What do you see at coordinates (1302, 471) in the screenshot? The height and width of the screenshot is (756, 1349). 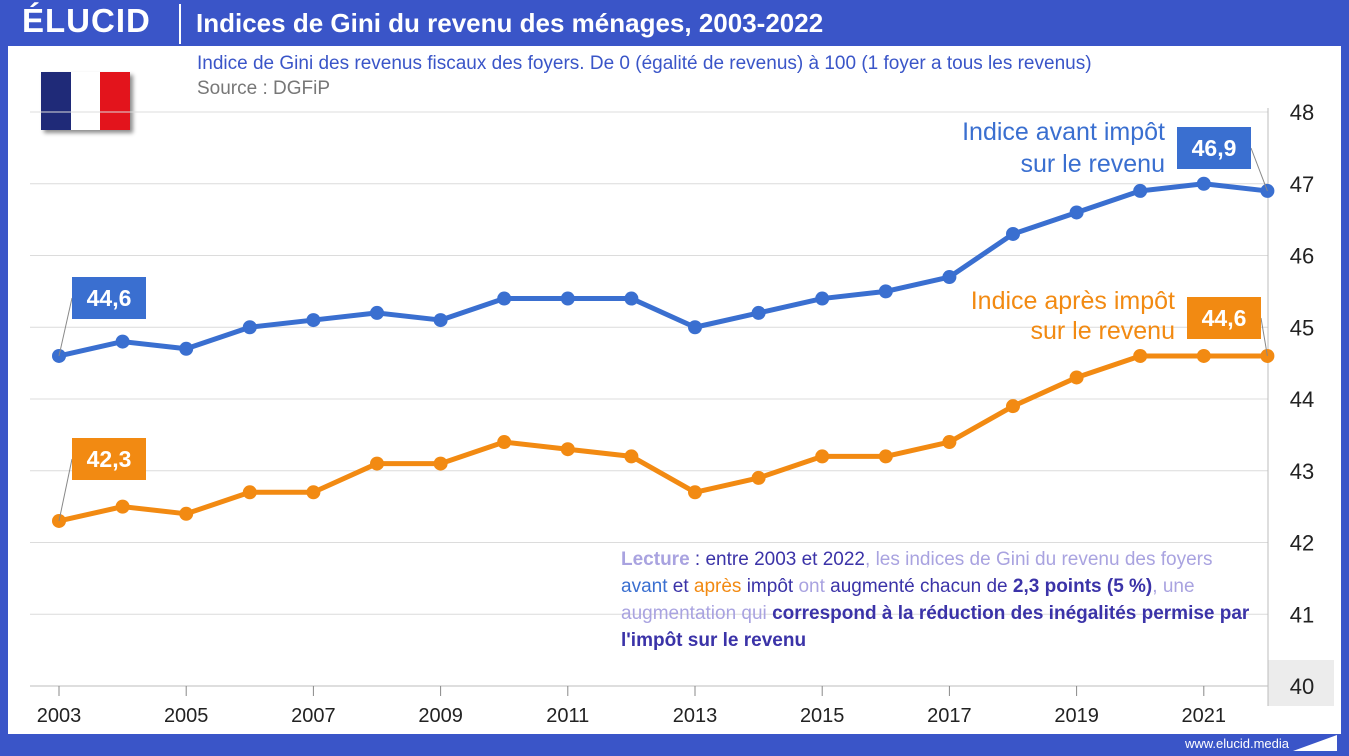 I see `y-tick-label: 43` at bounding box center [1302, 471].